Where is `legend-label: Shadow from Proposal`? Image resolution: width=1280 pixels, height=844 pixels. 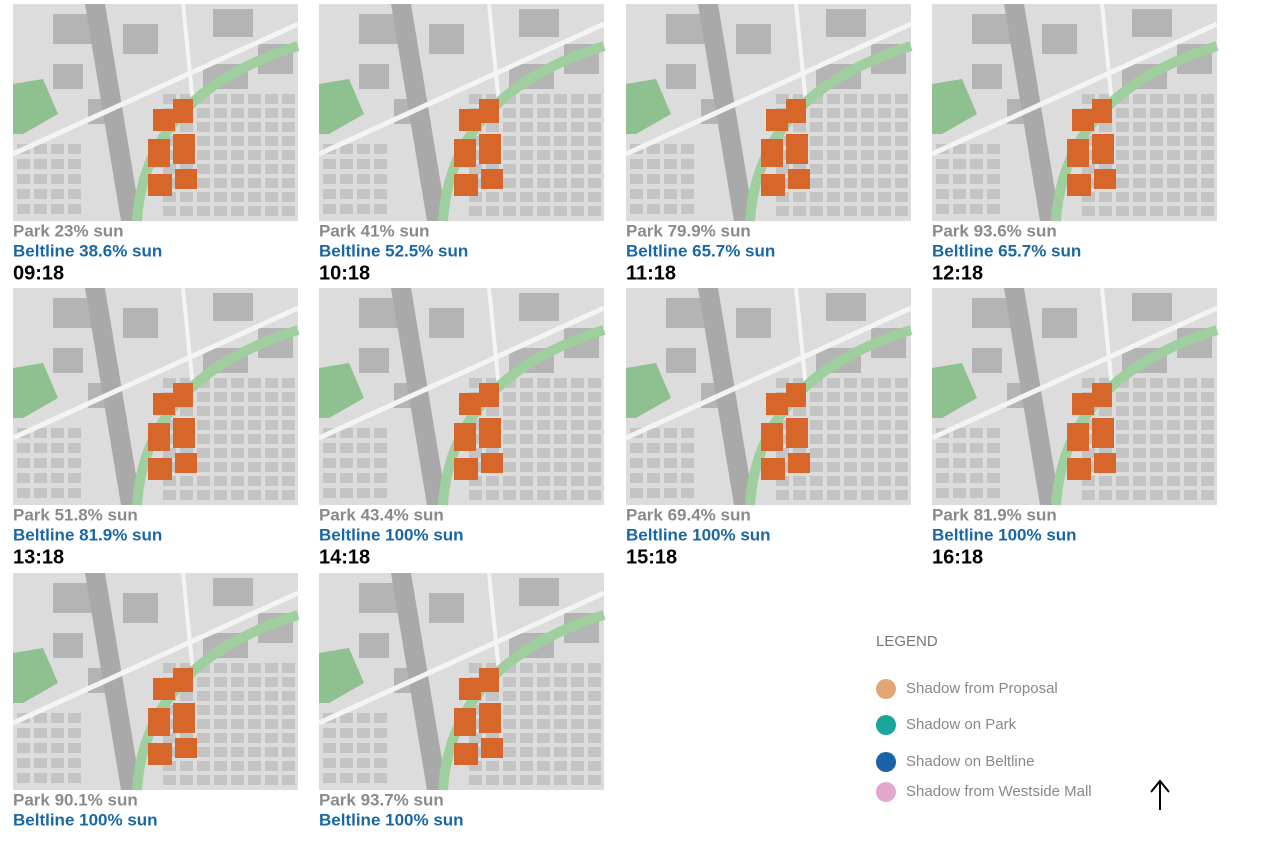 legend-label: Shadow from Proposal is located at coordinates (982, 688).